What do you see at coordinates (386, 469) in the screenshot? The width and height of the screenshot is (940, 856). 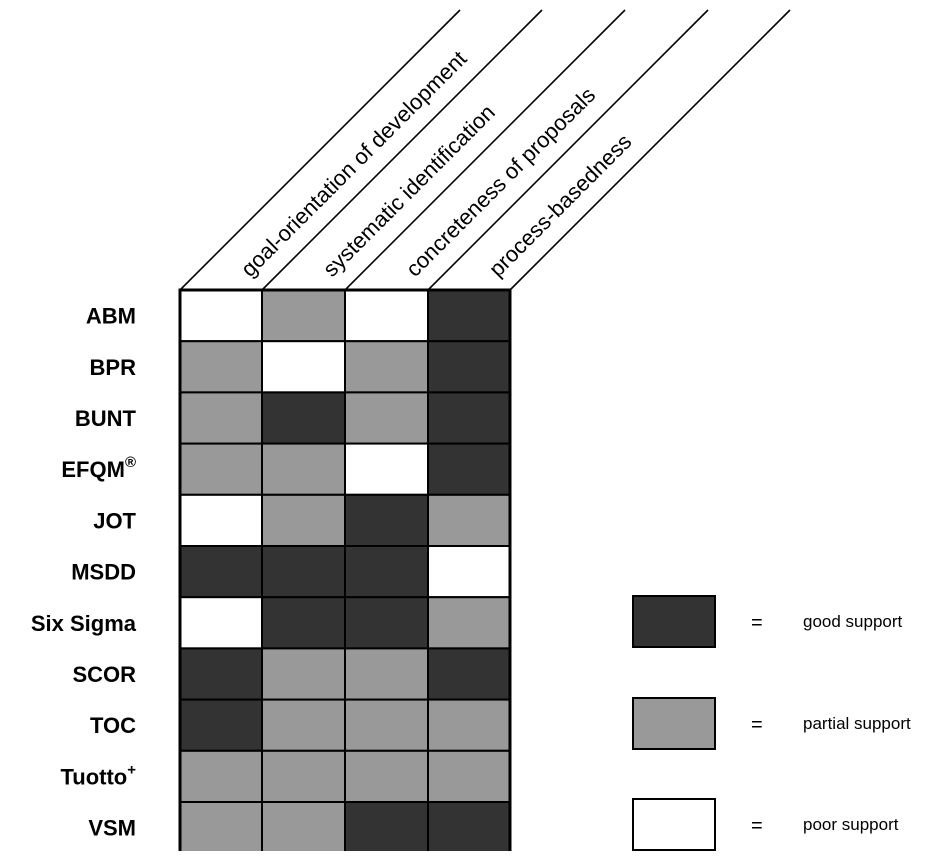 I see `cell-3-2-poor` at bounding box center [386, 469].